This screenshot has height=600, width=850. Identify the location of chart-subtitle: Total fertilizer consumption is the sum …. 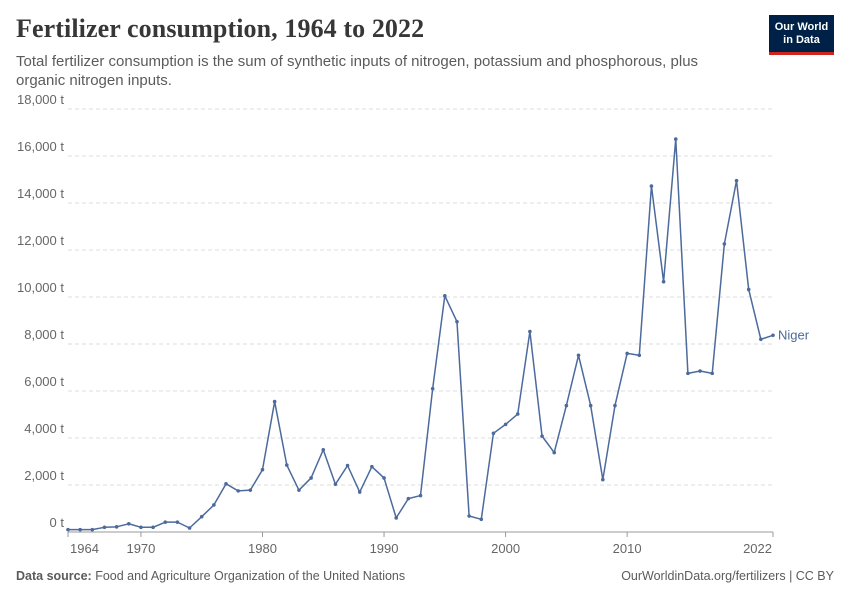
(357, 71).